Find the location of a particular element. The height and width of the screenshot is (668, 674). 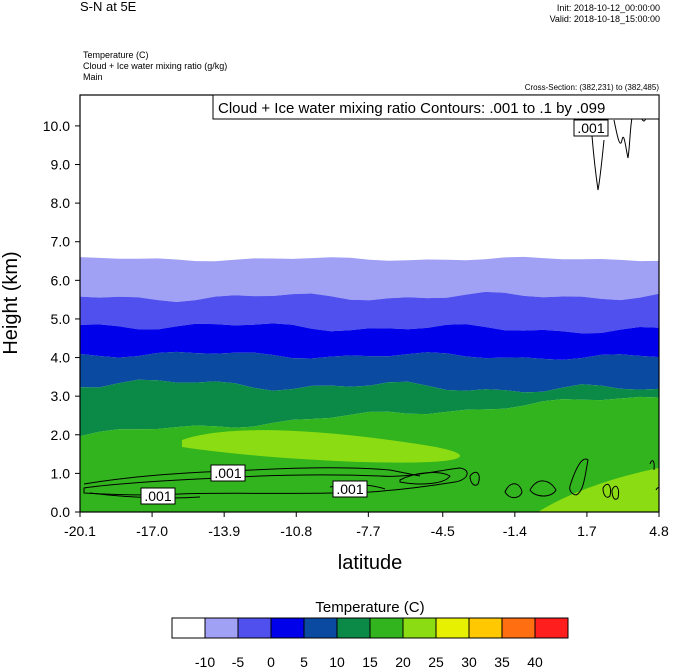

y-tick-label: 10.0 is located at coordinates (56, 126).